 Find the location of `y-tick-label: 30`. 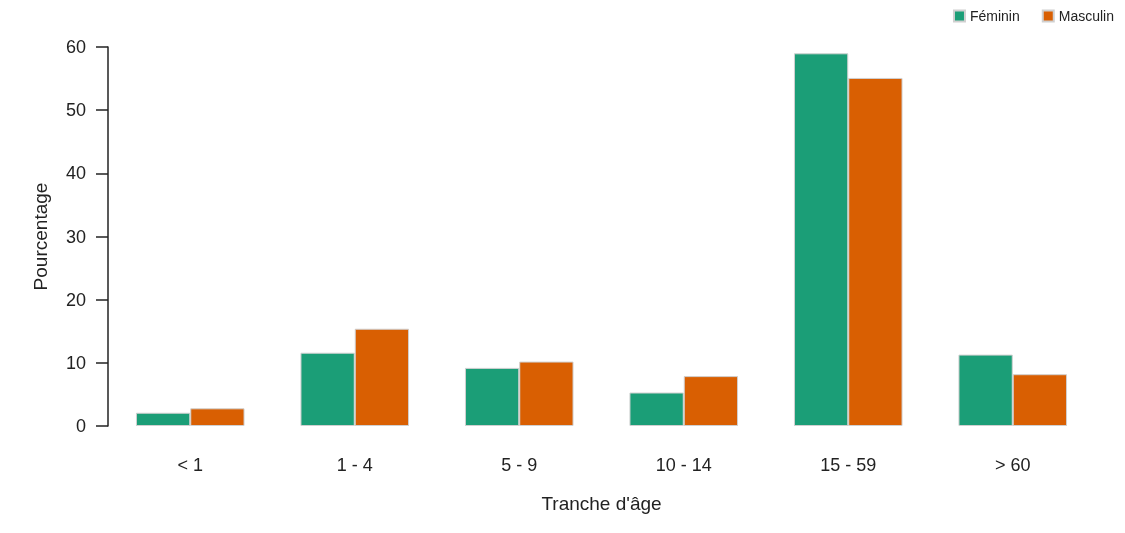

y-tick-label: 30 is located at coordinates (75, 236).